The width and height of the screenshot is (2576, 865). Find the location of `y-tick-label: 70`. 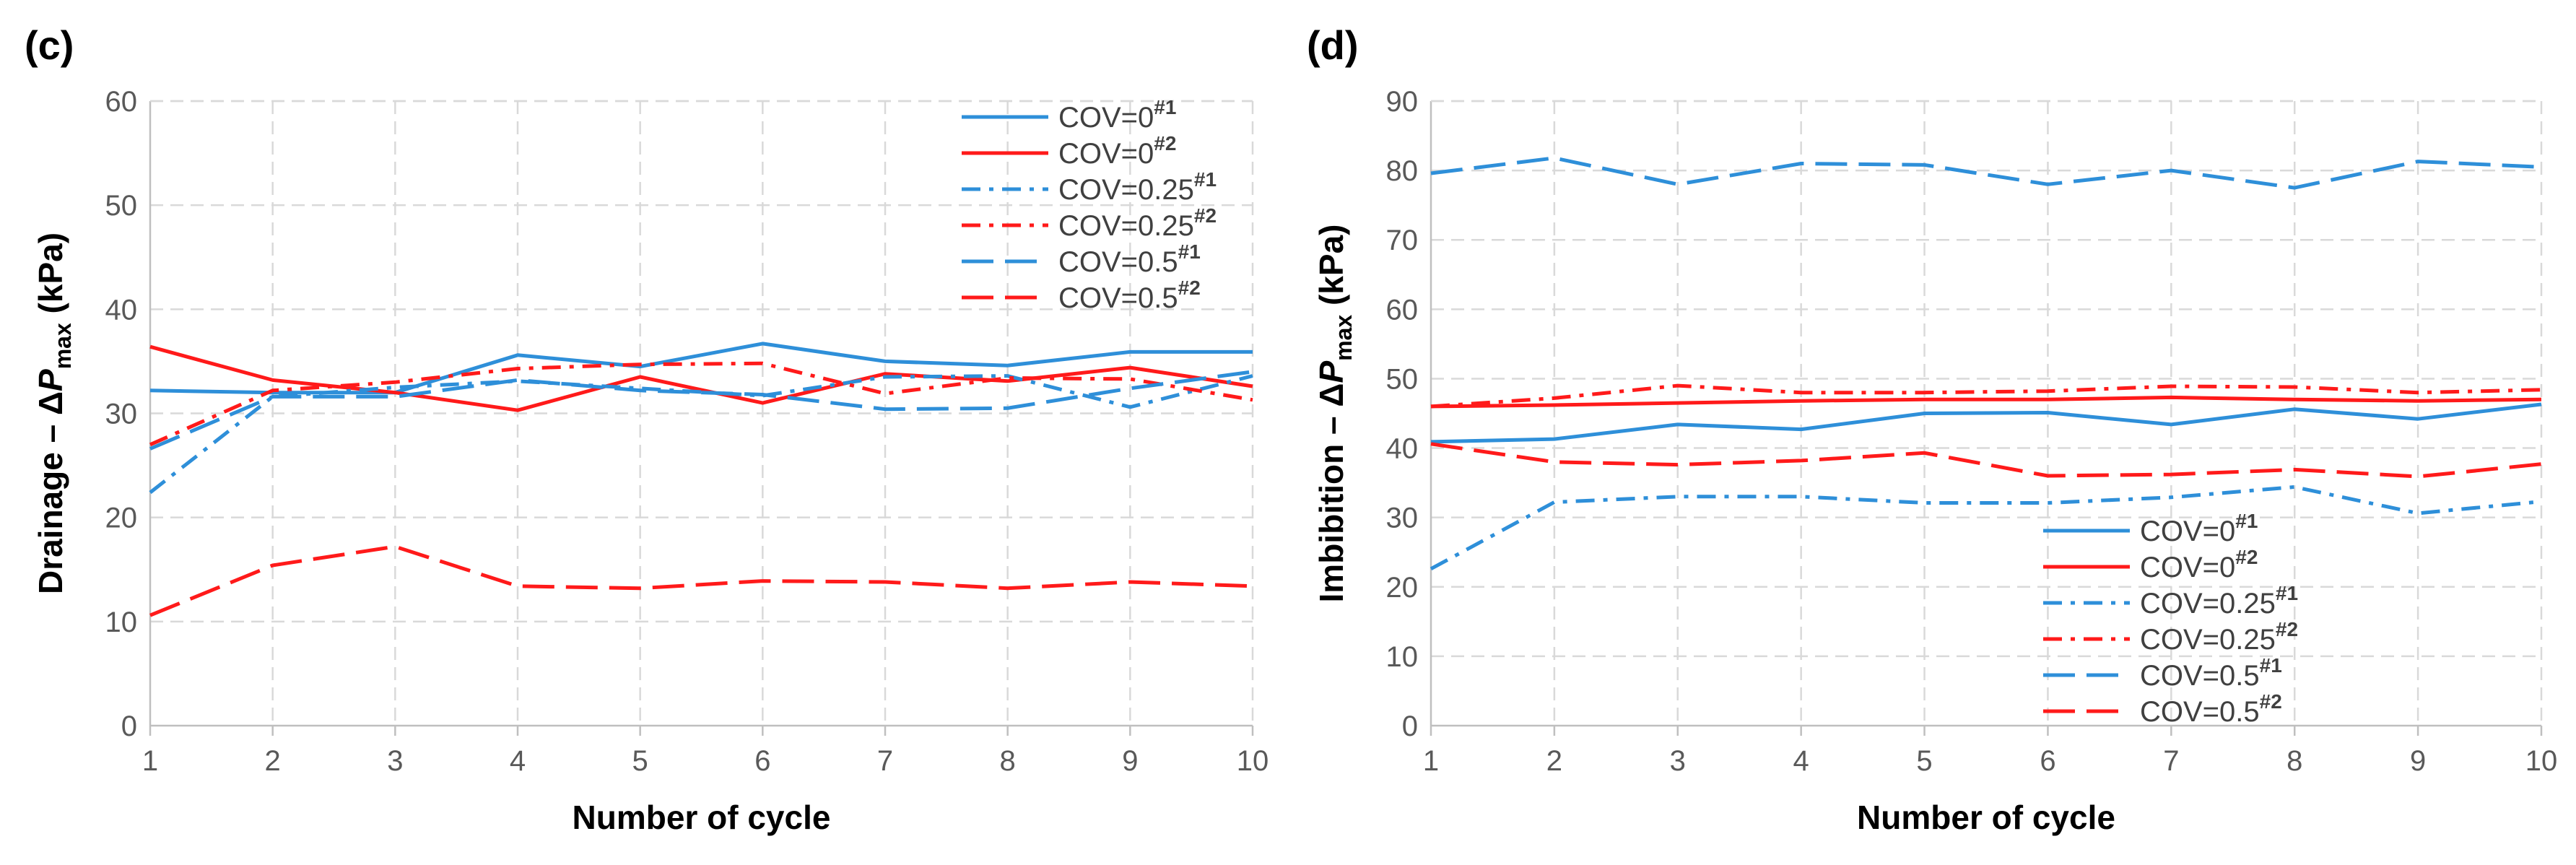

y-tick-label: 70 is located at coordinates (1402, 241).